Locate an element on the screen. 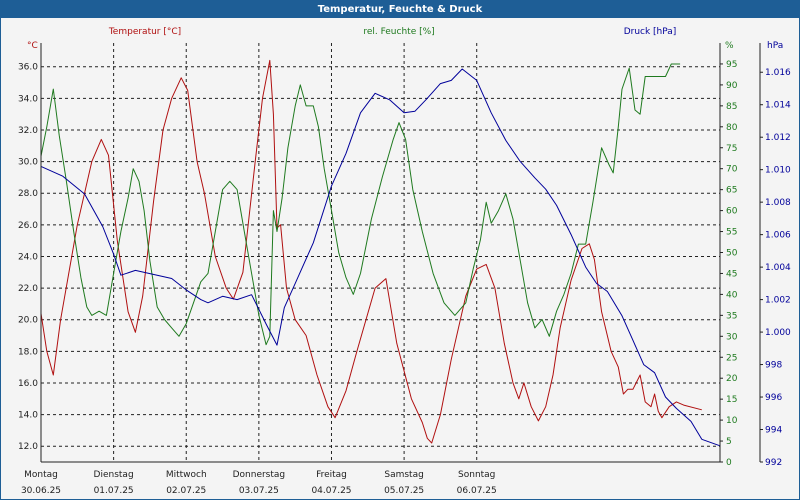 The width and height of the screenshot is (800, 500). x-day-label: Montag is located at coordinates (41, 475).